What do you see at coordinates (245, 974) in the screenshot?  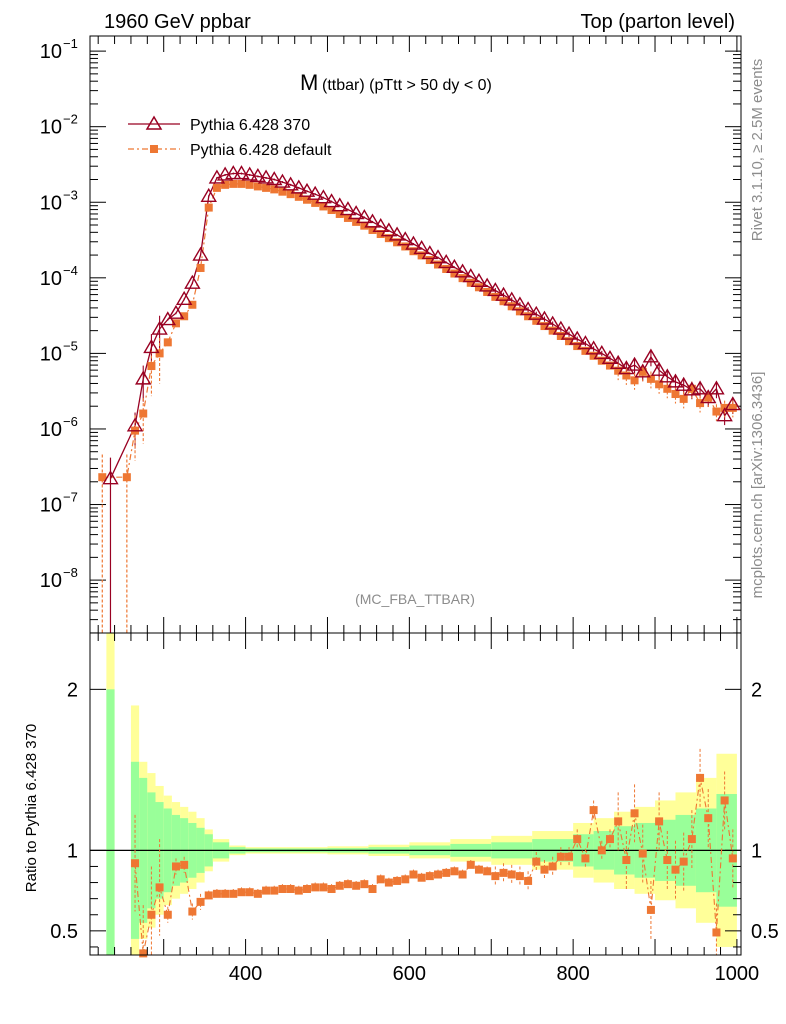 I see `x-tick-label: 400` at bounding box center [245, 974].